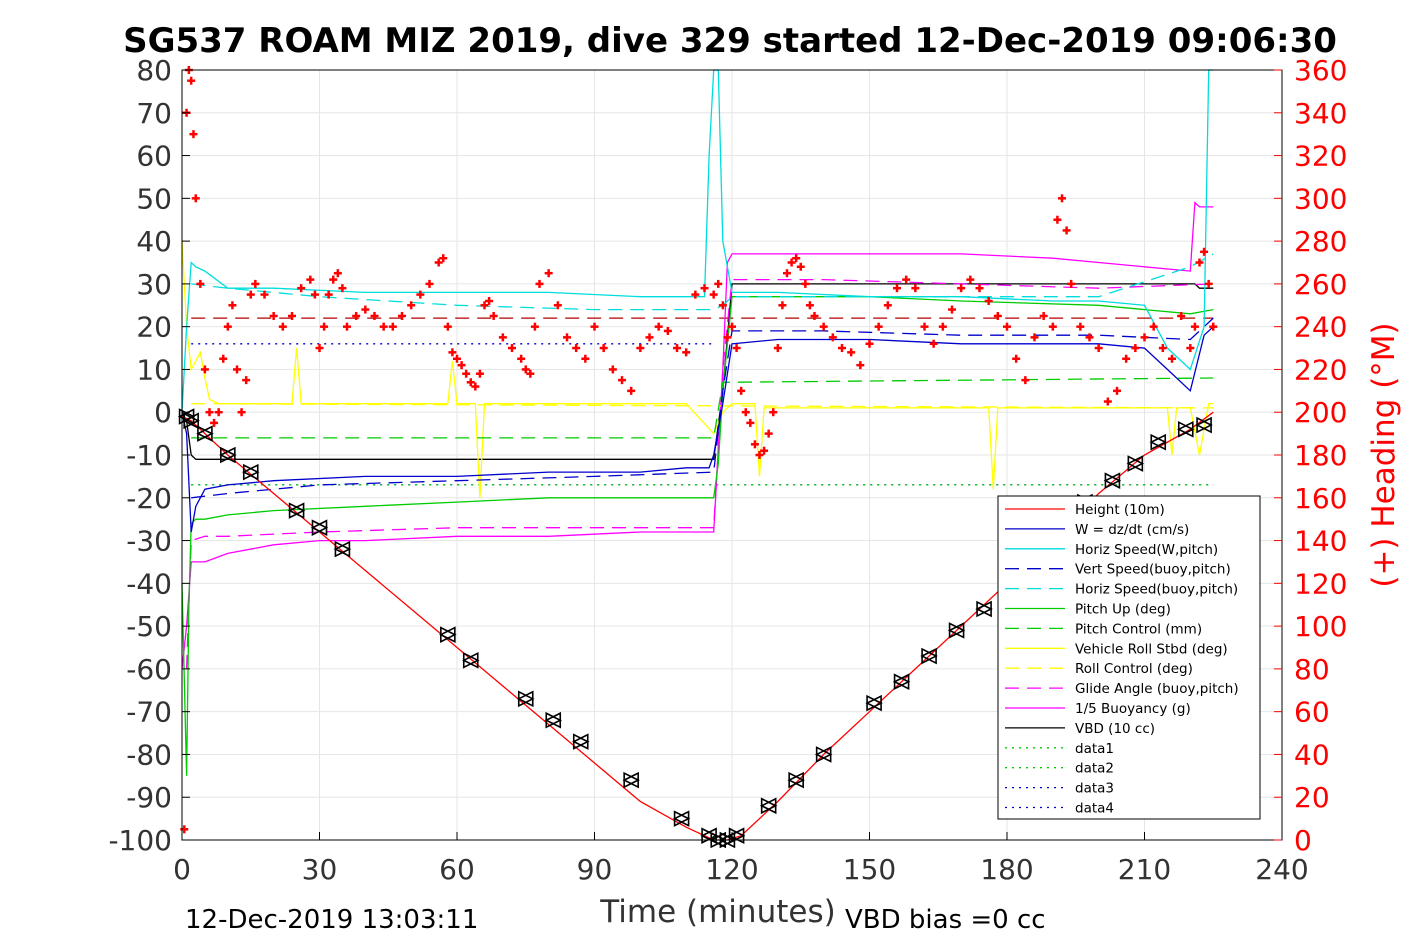  I want to click on y2-tick-label: 340, so click(1320, 113).